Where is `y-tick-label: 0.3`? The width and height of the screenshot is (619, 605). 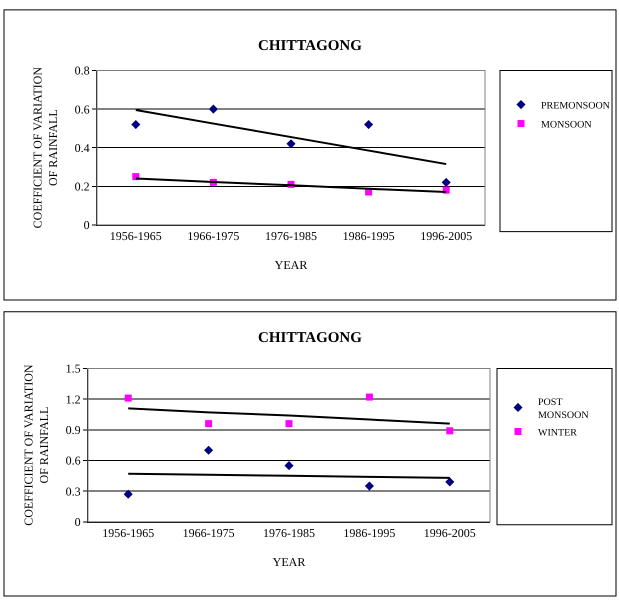
y-tick-label: 0.3 is located at coordinates (73, 491).